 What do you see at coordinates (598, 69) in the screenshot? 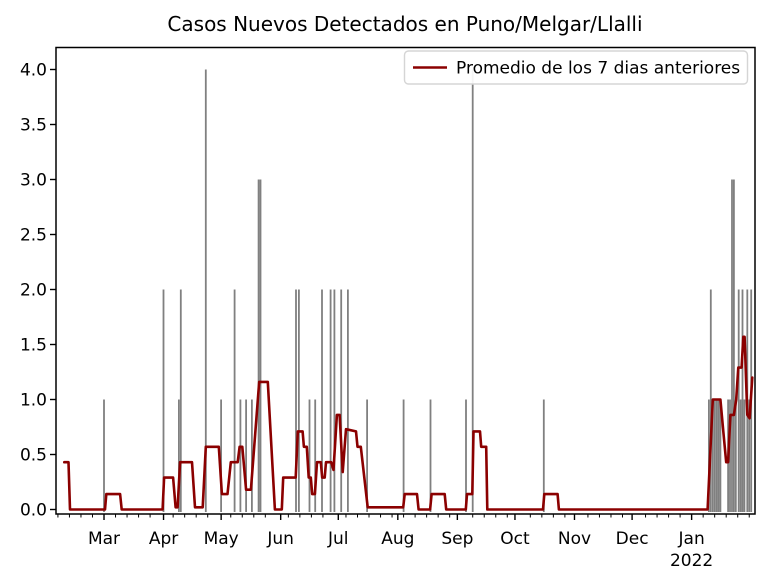
I see `legend-label: Promedio de los 7 dias anteriores` at bounding box center [598, 69].